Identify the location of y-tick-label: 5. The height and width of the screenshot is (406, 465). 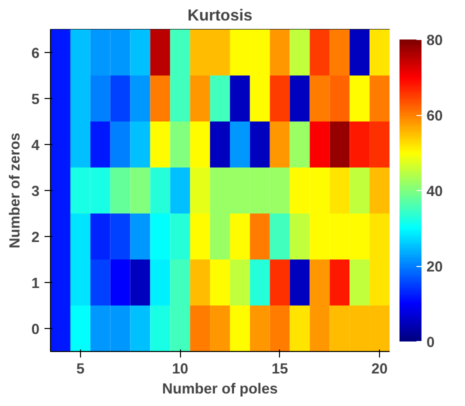
(35, 100).